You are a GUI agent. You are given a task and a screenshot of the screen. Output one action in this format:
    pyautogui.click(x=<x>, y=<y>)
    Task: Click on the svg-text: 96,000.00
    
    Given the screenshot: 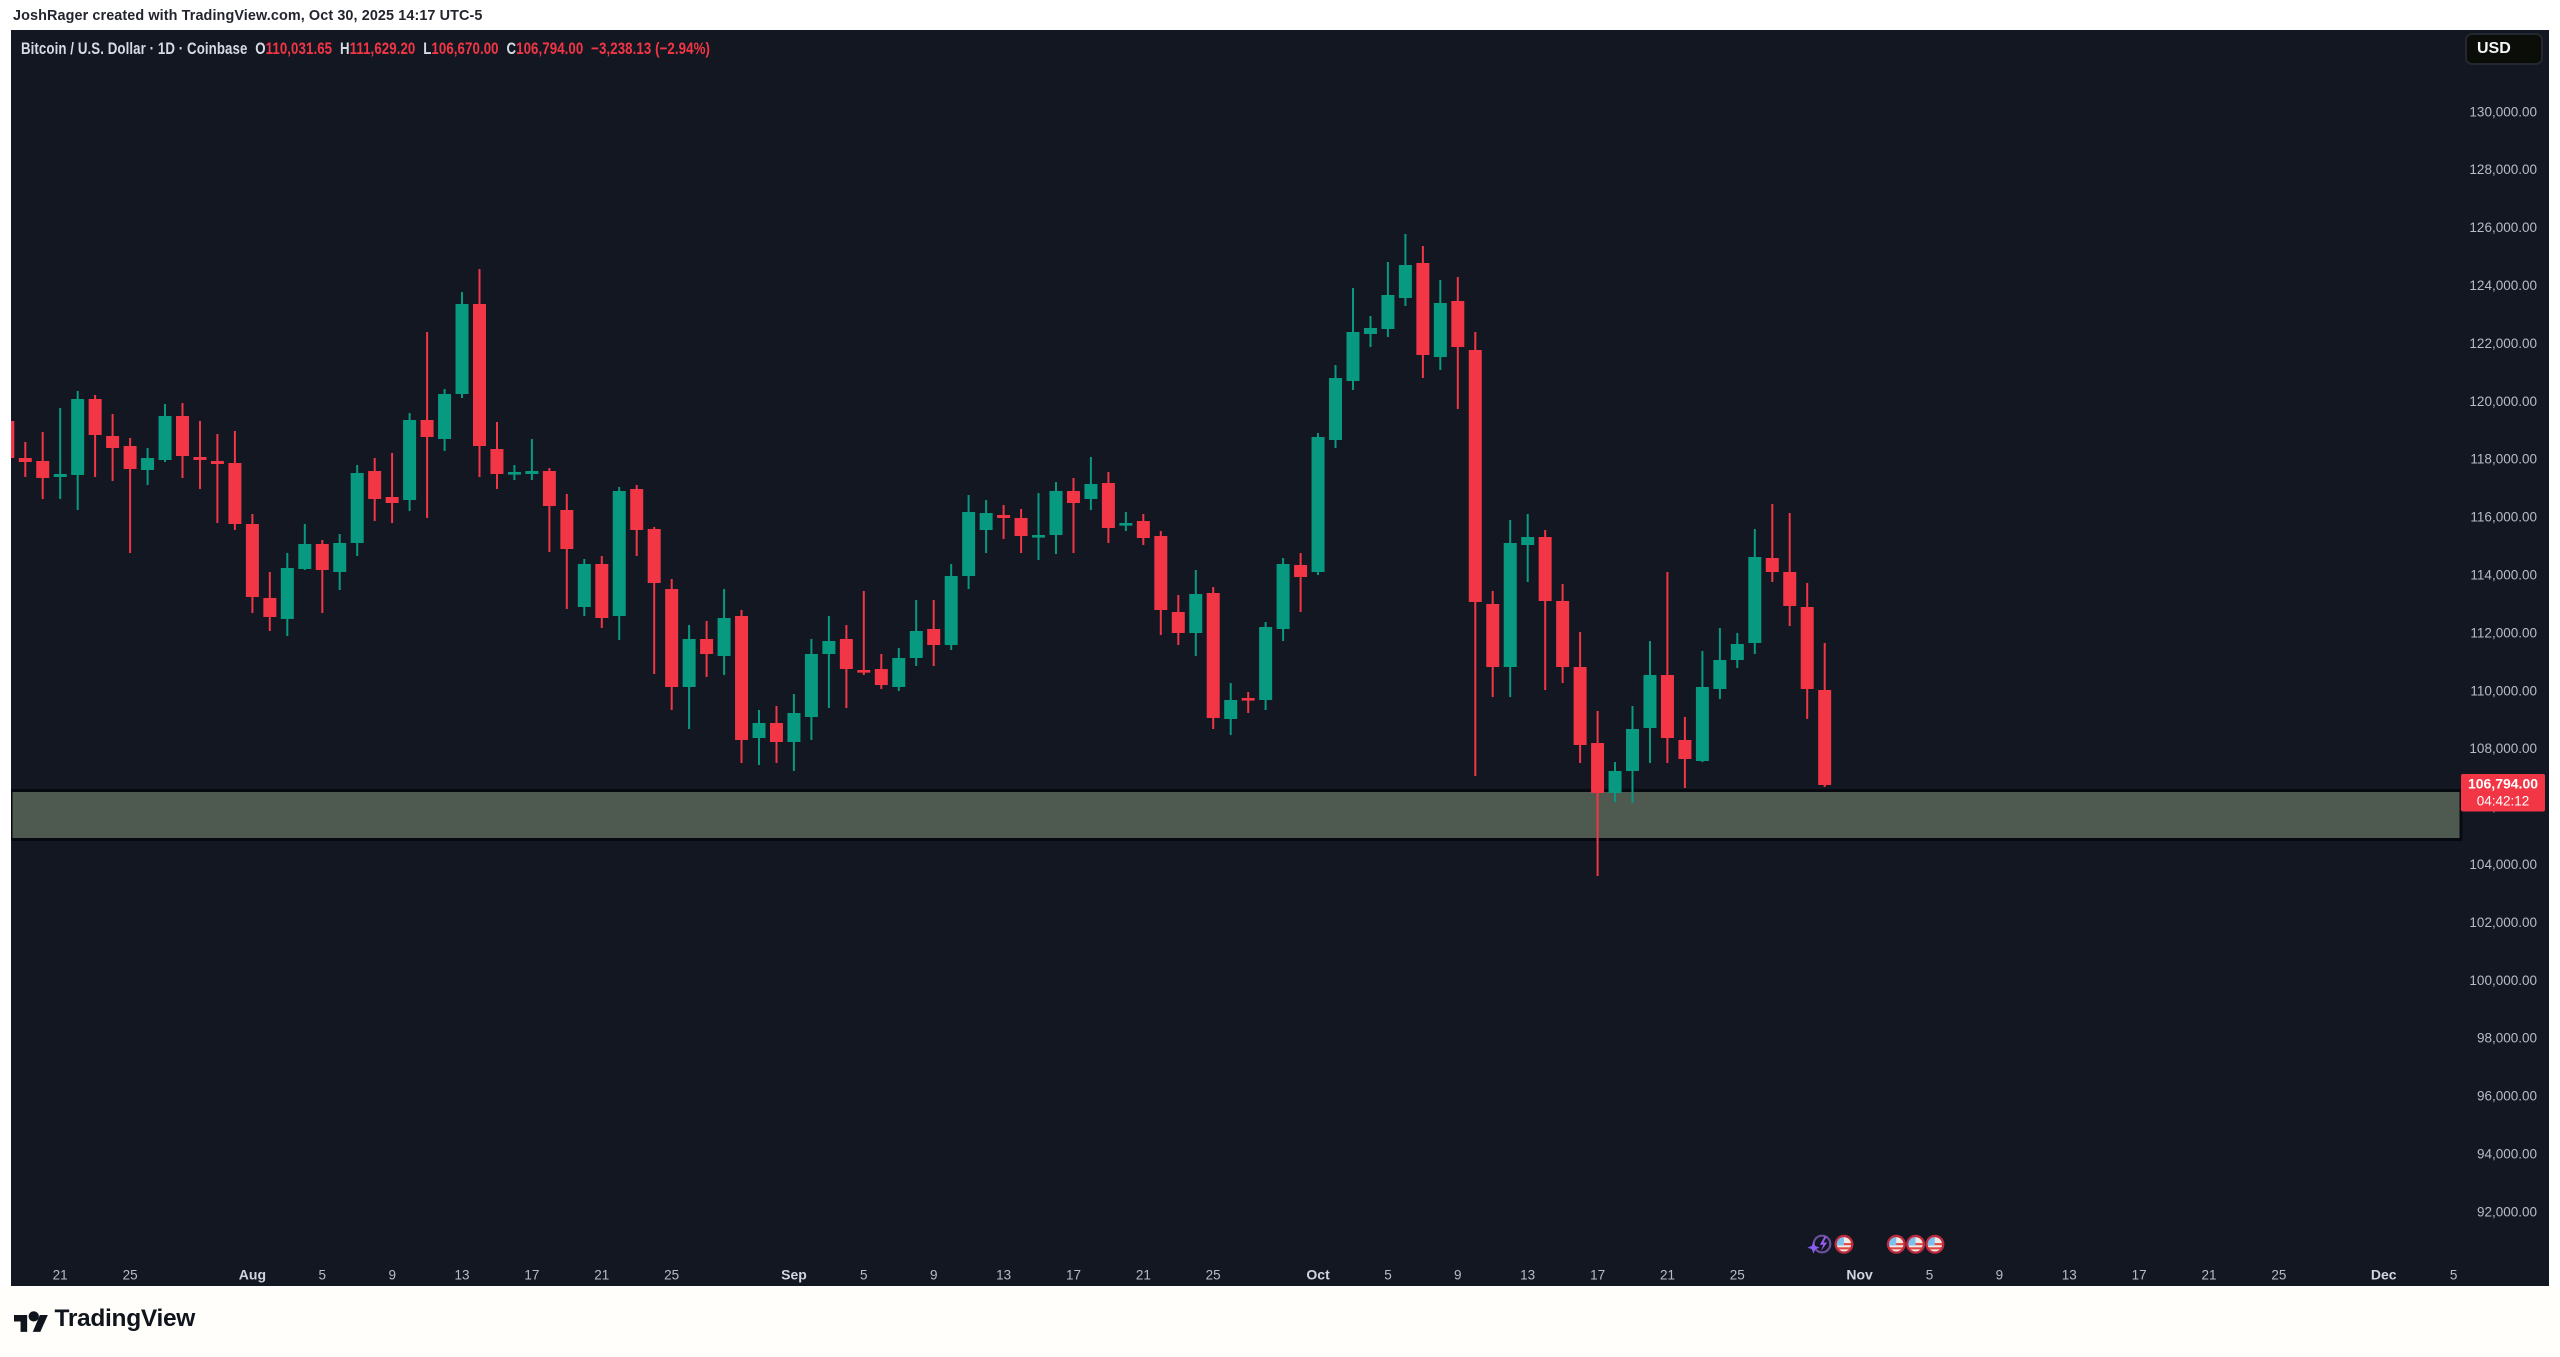 What is the action you would take?
    pyautogui.click(x=2507, y=1096)
    